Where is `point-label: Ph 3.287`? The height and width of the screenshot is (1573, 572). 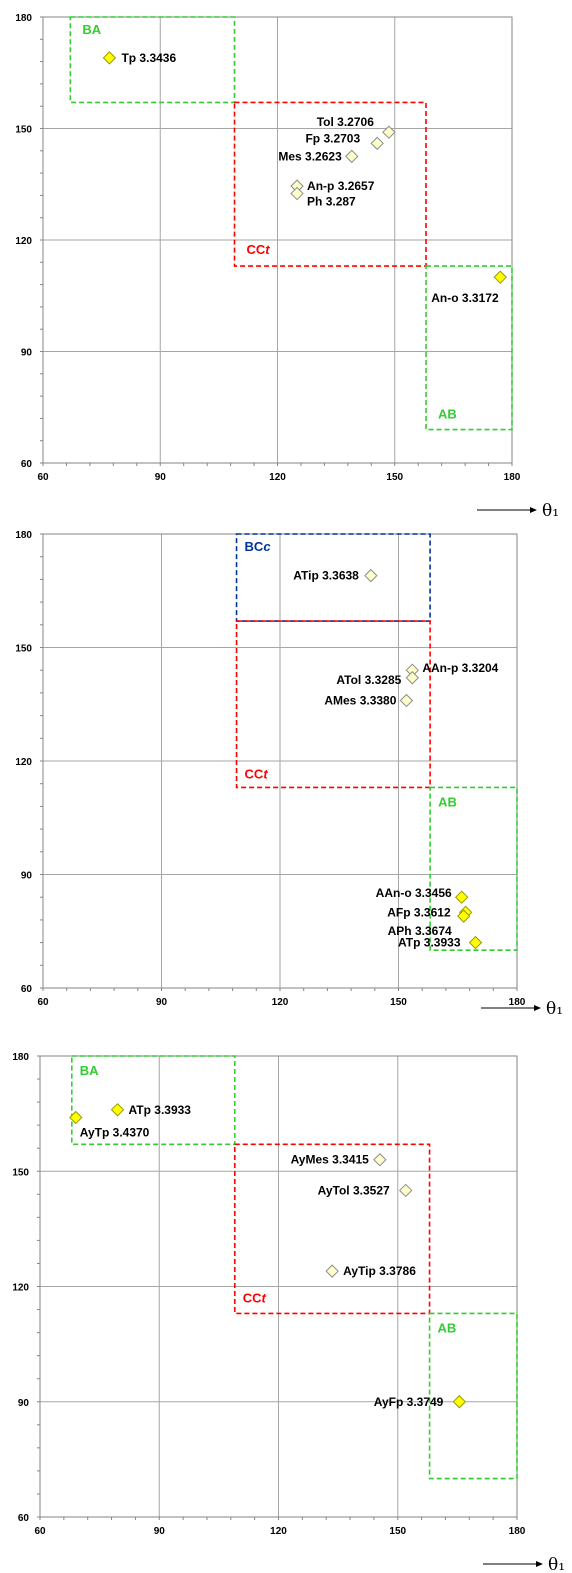
point-label: Ph 3.287 is located at coordinates (331, 202).